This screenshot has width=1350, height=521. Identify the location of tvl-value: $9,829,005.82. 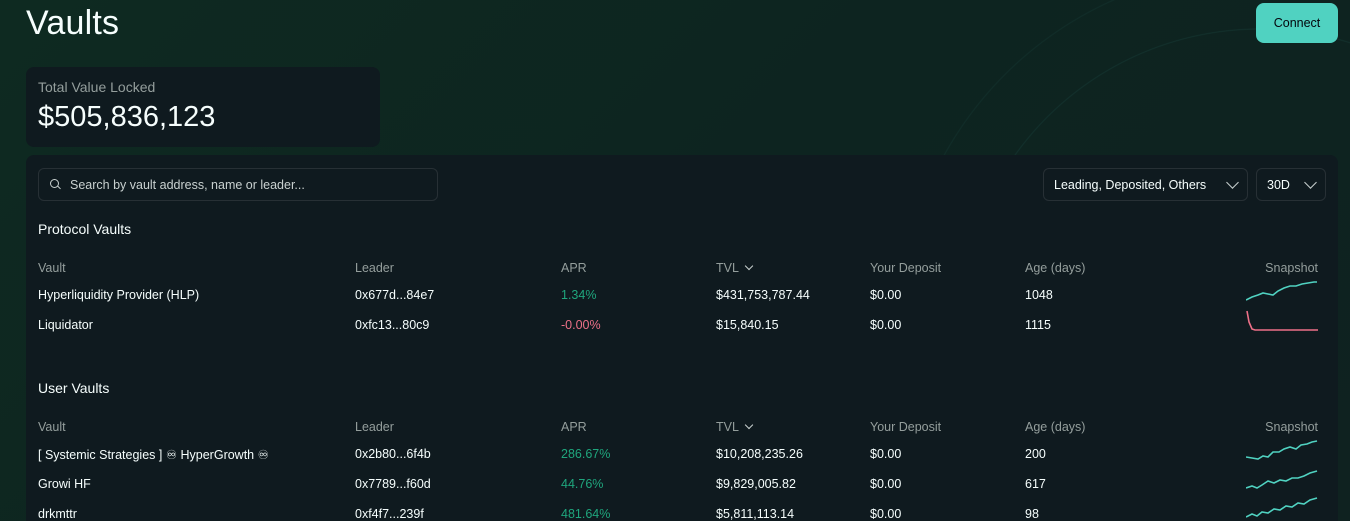
(756, 484).